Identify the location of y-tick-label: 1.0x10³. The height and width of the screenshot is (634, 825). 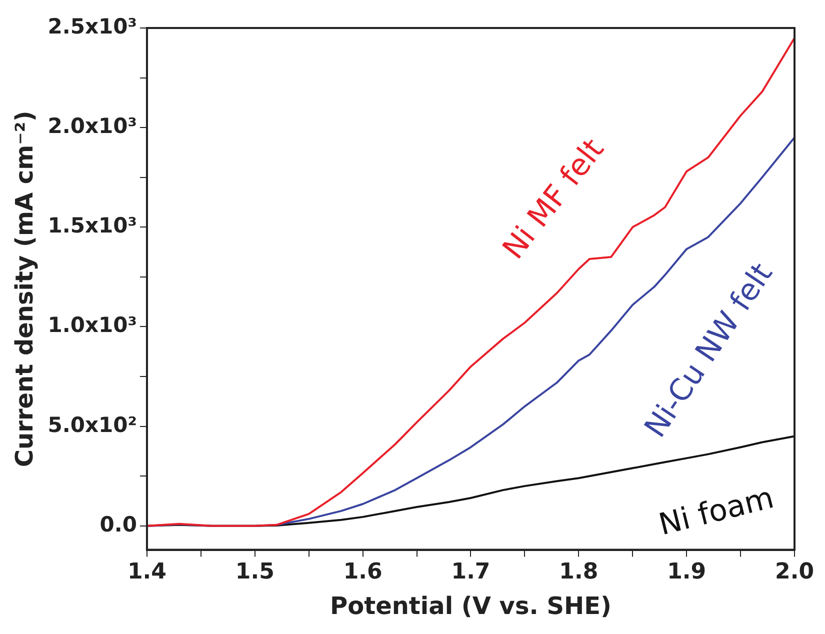
(92, 325).